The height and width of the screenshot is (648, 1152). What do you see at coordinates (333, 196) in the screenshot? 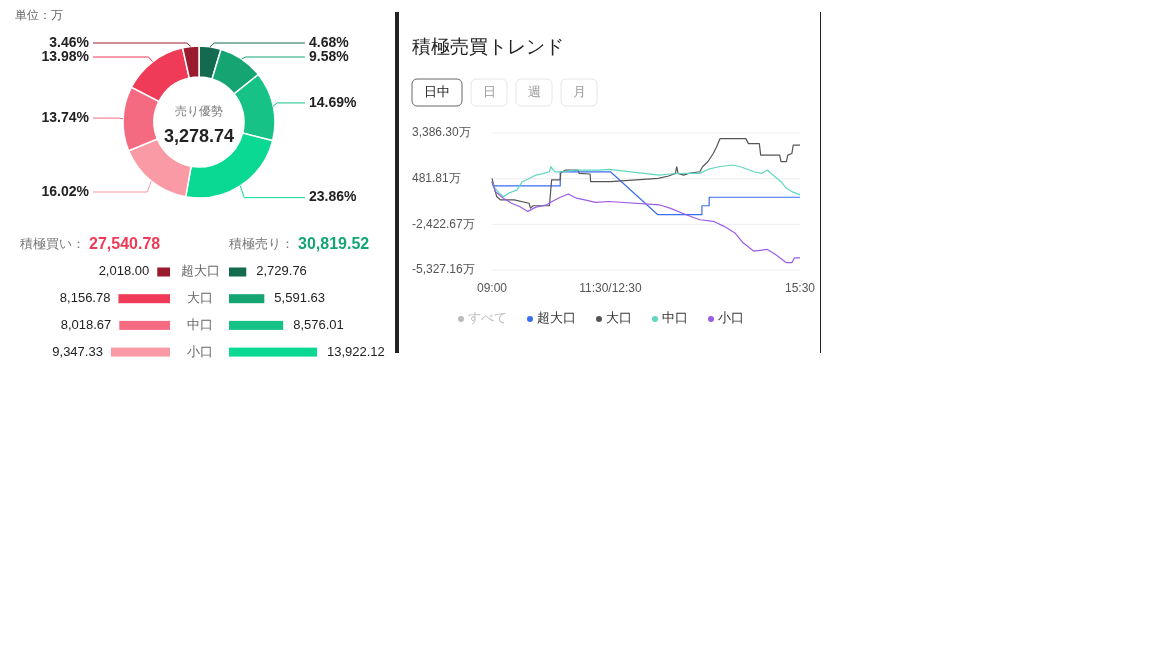
I see `data-label: 23.86%` at bounding box center [333, 196].